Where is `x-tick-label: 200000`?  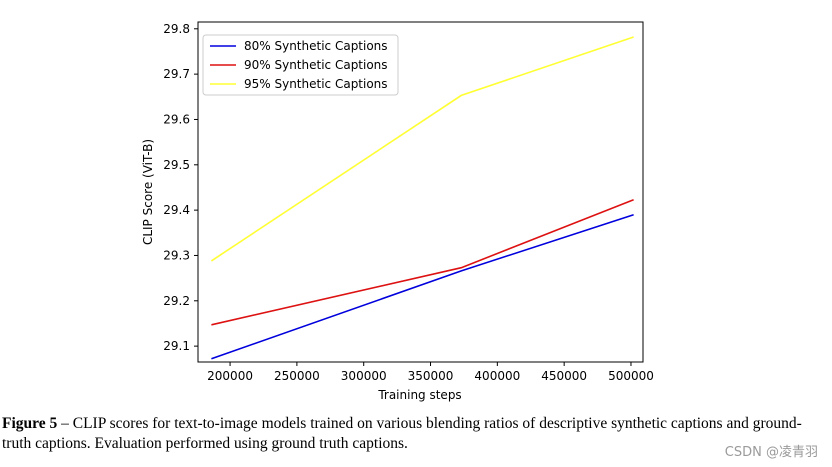 x-tick-label: 200000 is located at coordinates (230, 376).